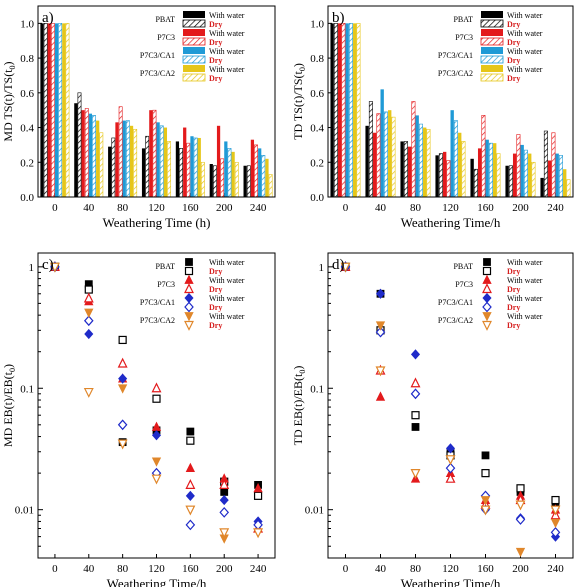 This screenshot has width=586, height=587. Describe the element at coordinates (298, 409) in the screenshot. I see `y-axis-label-main: TD EB(t)/EB(t` at that location.